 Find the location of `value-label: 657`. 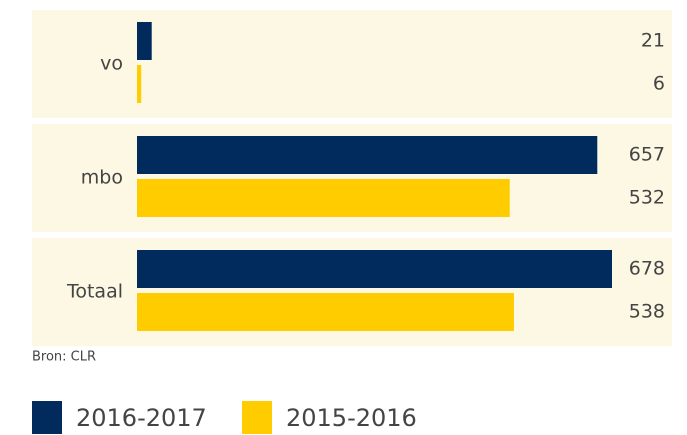

value-label: 657 is located at coordinates (647, 155).